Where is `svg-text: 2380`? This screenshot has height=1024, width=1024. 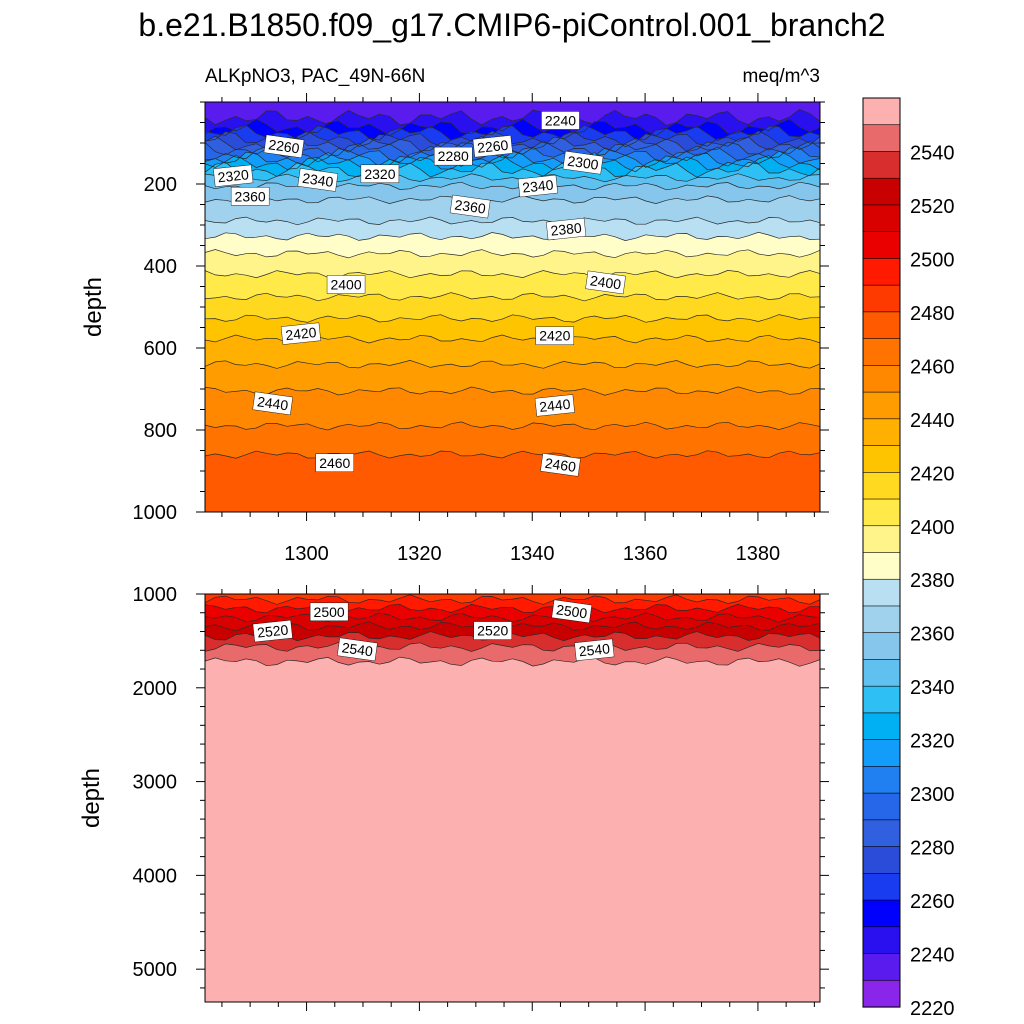
svg-text: 2380 is located at coordinates (566, 228).